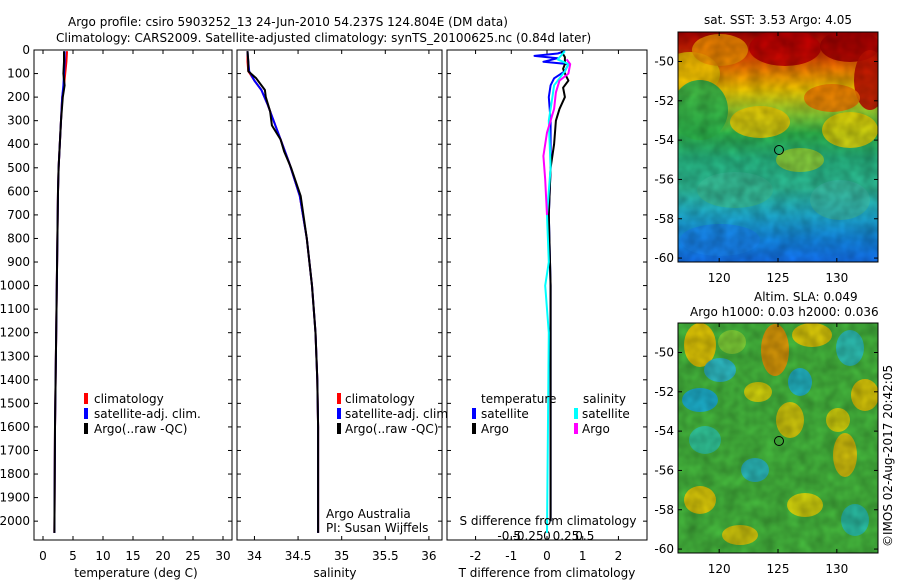 The width and height of the screenshot is (900, 584). What do you see at coordinates (664, 431) in the screenshot?
I see `lat-tick-label: -54` at bounding box center [664, 431].